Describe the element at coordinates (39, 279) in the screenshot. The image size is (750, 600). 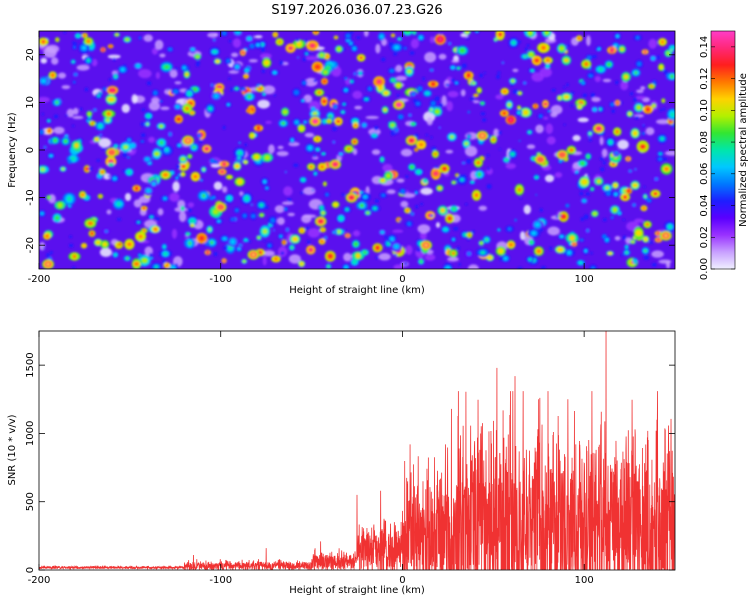
I see `heatmap-x-tick-label: -200` at that location.